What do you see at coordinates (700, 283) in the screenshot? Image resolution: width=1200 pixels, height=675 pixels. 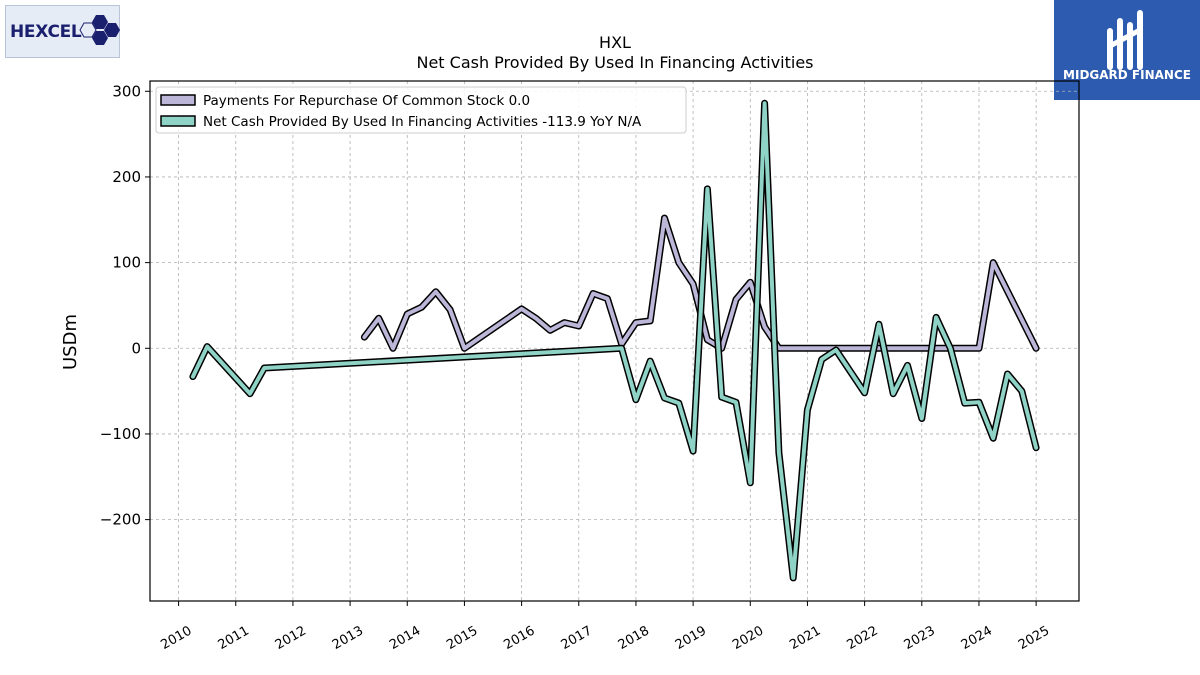 I see `series-line-repurchase` at bounding box center [700, 283].